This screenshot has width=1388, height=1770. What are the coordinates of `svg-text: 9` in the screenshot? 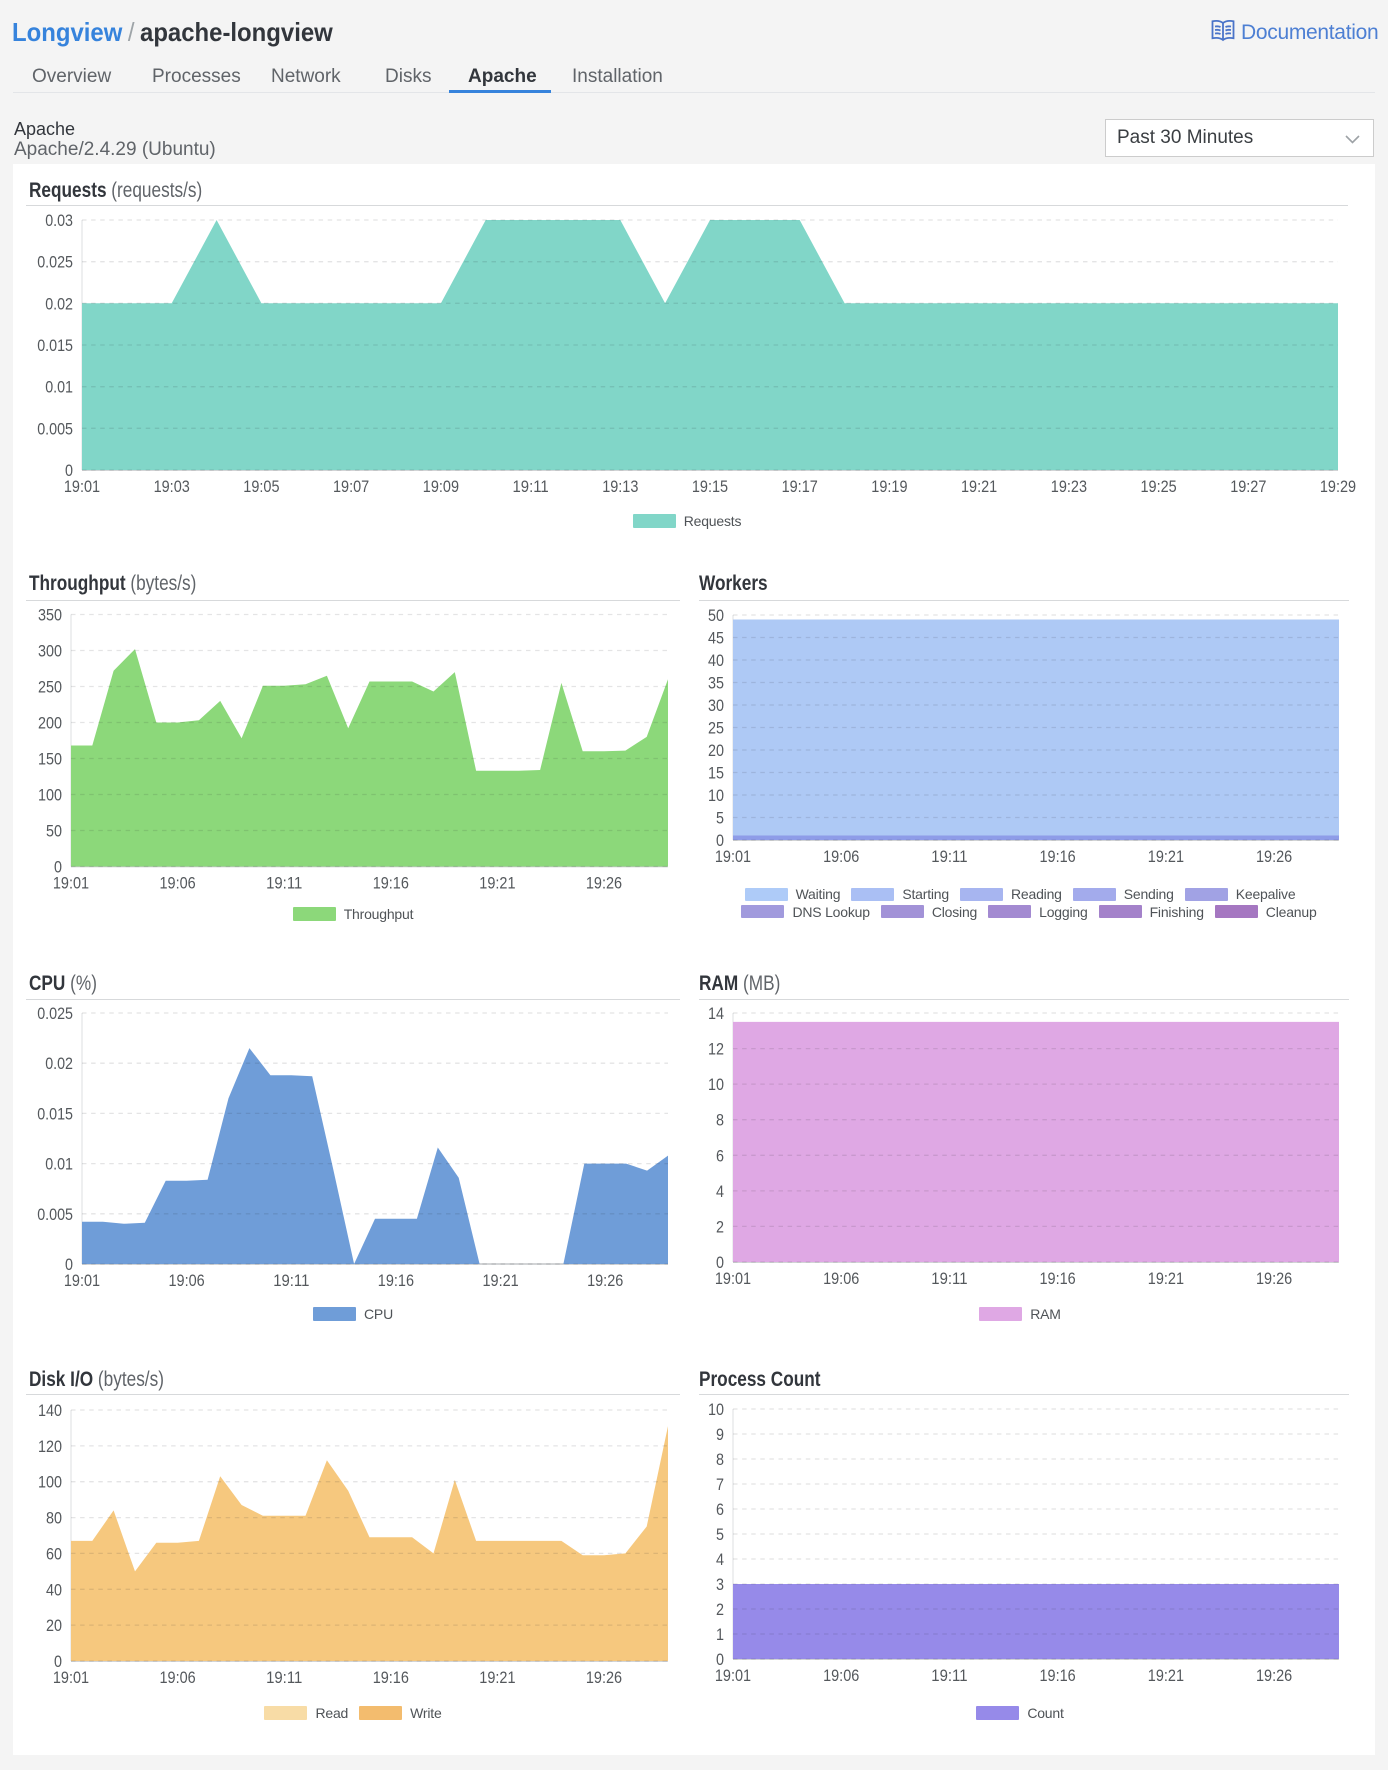 It's located at (720, 1434).